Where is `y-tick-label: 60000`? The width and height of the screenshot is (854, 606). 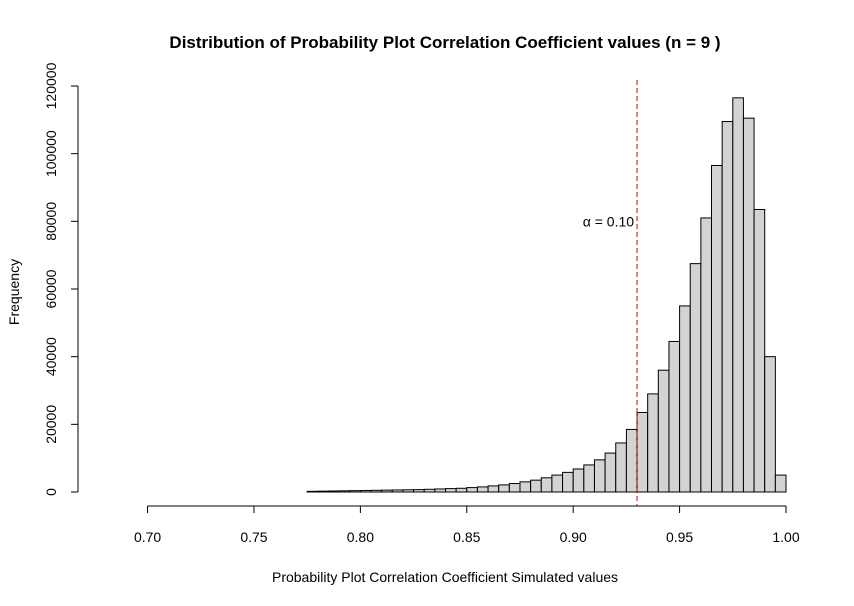
y-tick-label: 60000 is located at coordinates (51, 288).